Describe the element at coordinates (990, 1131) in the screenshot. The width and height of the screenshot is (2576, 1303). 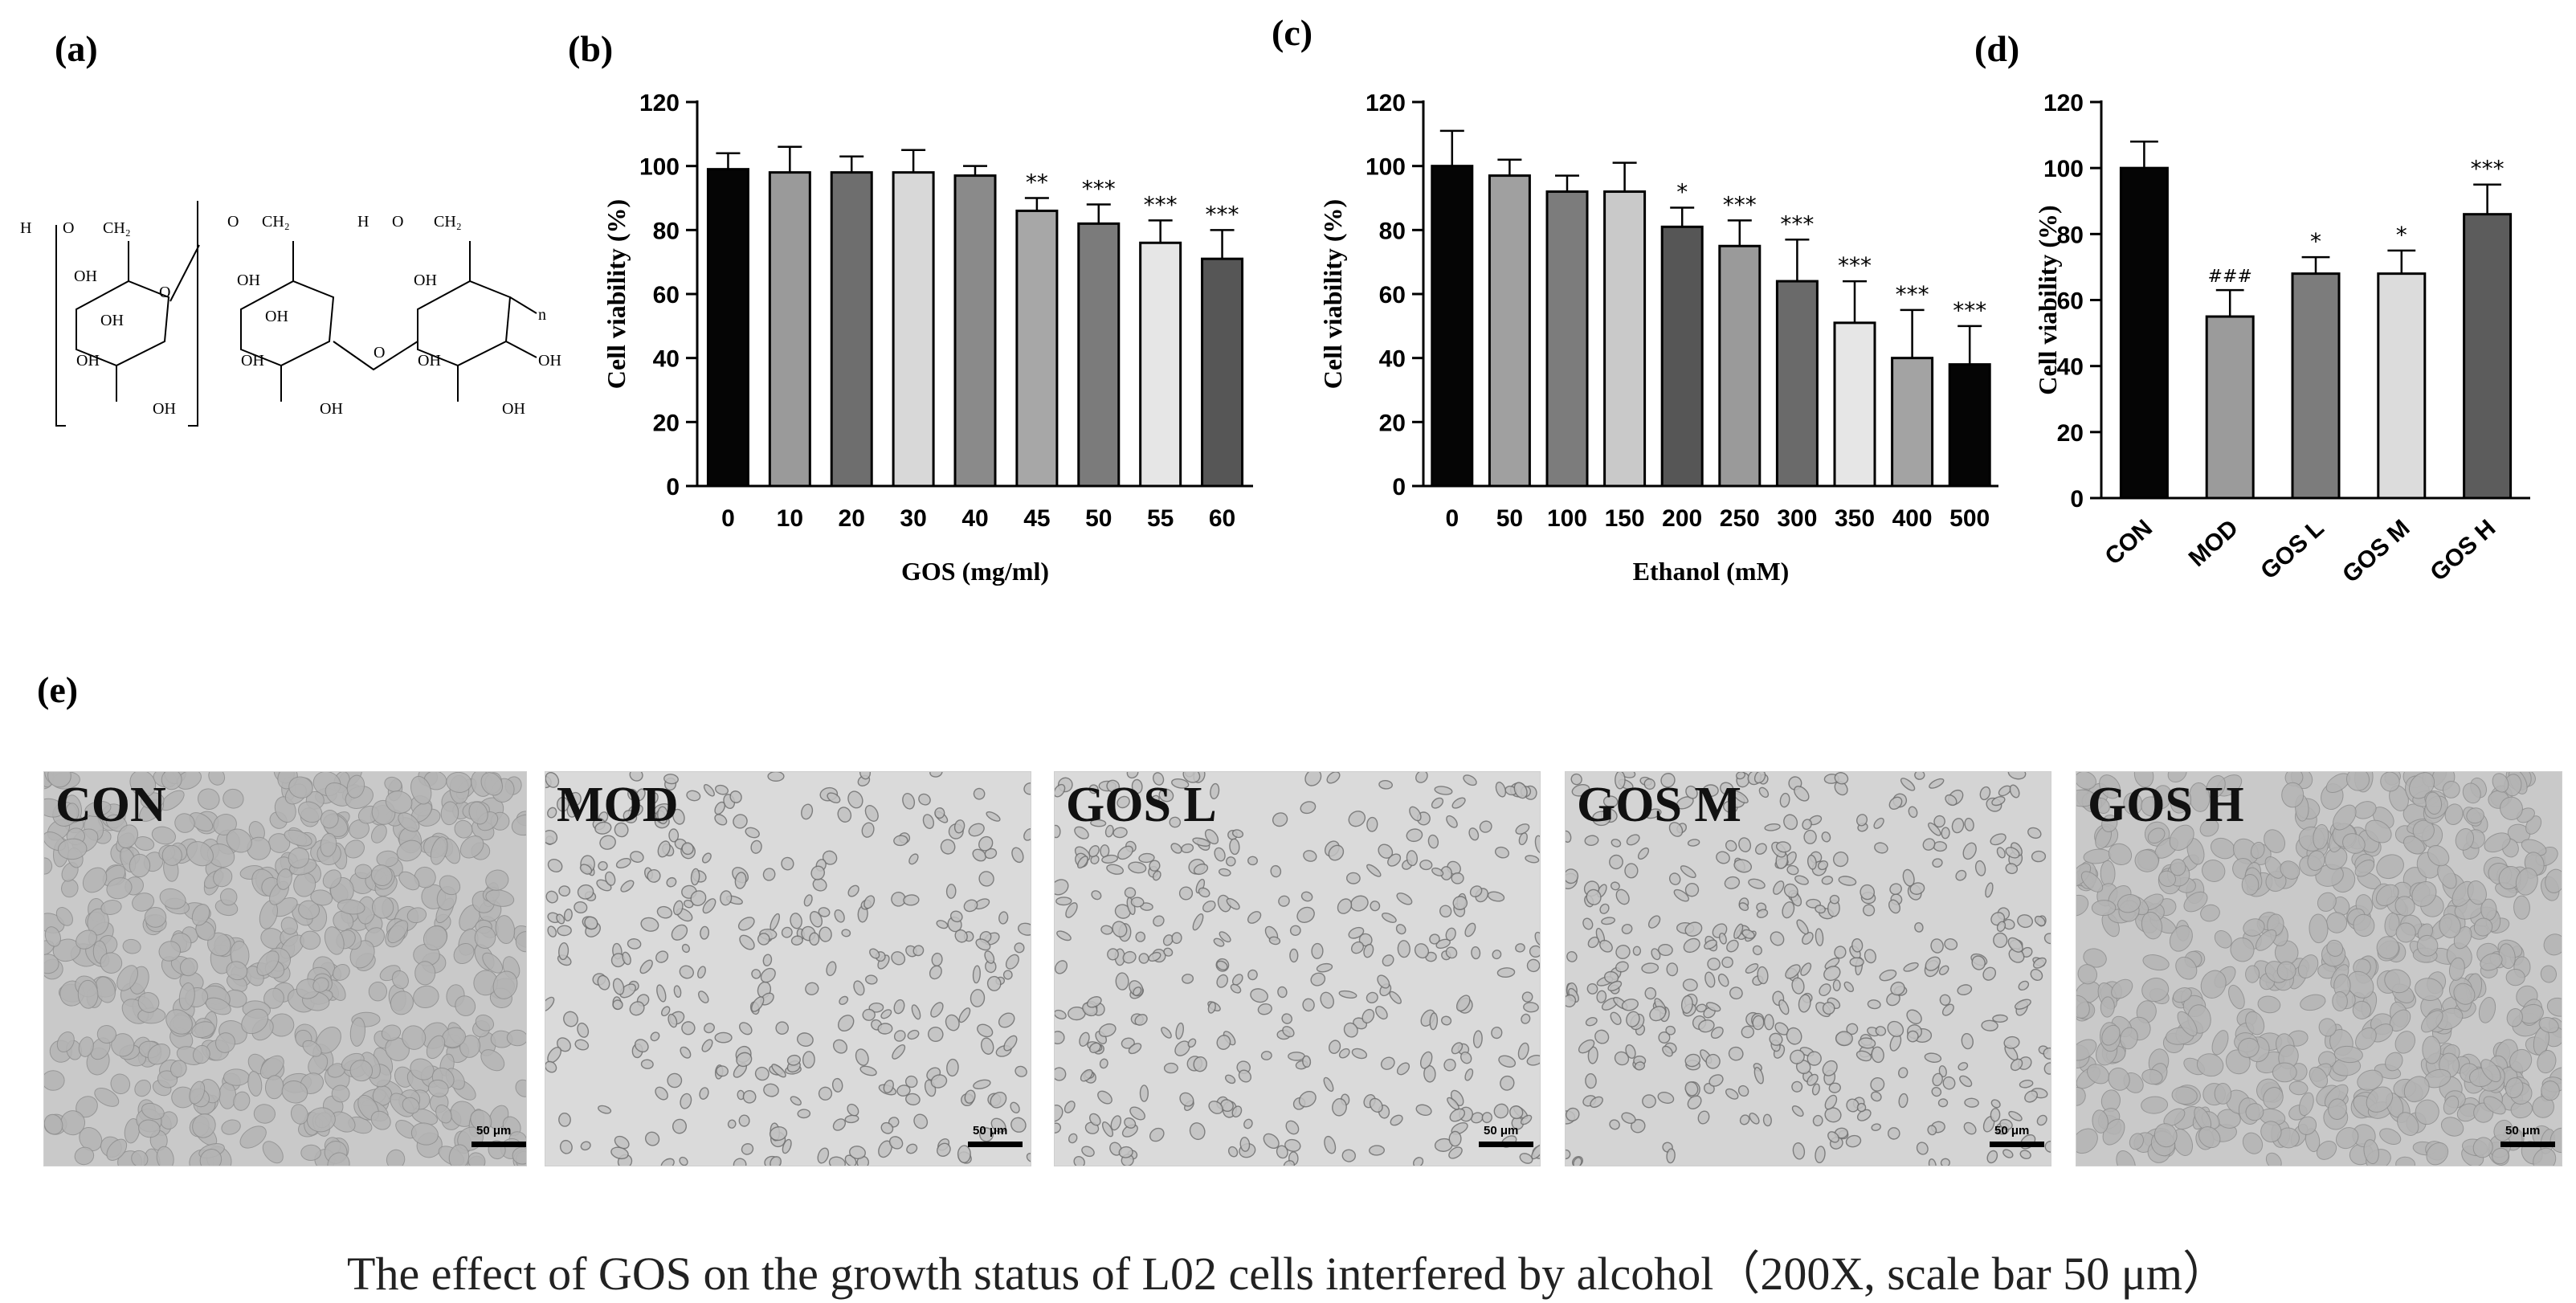
I see `scale-bar-label: 50 μm` at that location.